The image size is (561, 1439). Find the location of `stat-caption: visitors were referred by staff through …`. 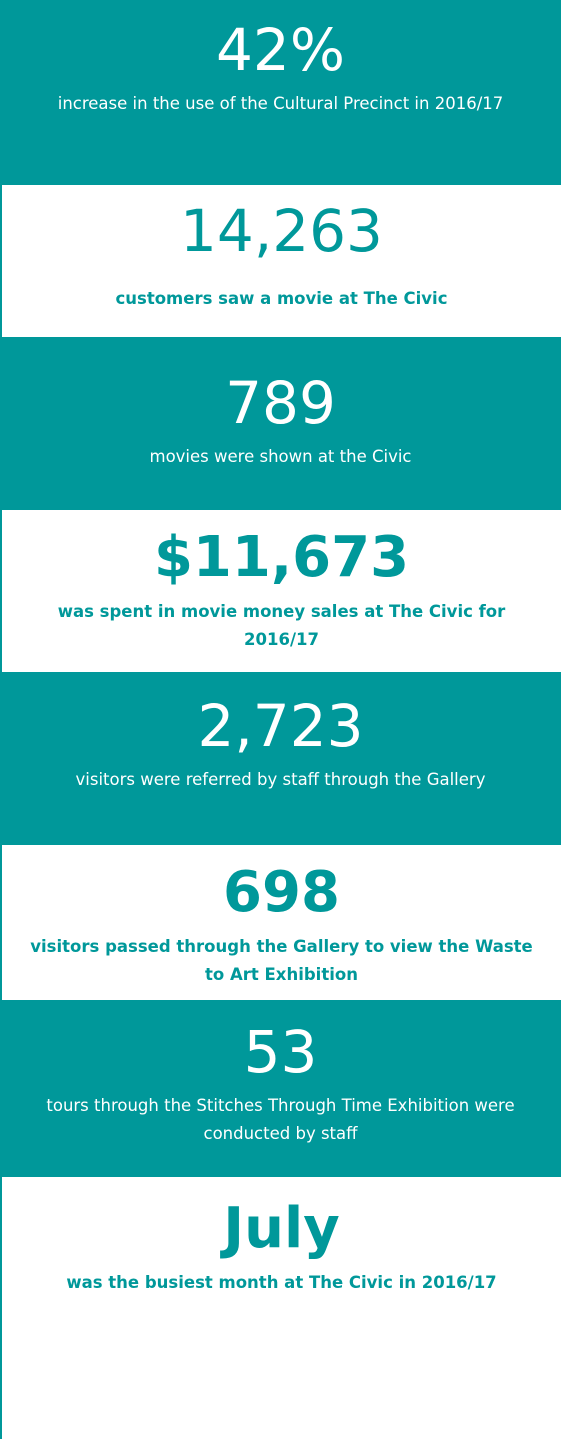

stat-caption: visitors were referred by staff through … is located at coordinates (280, 779).